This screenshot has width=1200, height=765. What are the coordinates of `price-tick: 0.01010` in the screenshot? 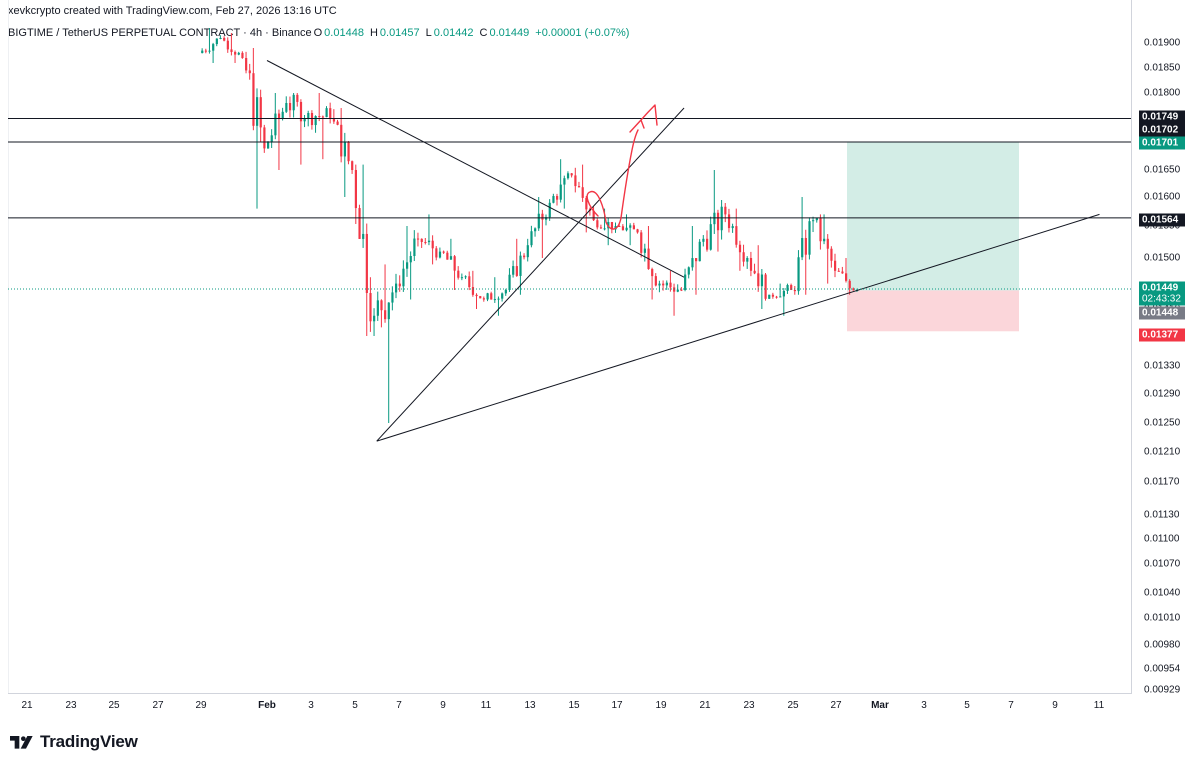 It's located at (1162, 618).